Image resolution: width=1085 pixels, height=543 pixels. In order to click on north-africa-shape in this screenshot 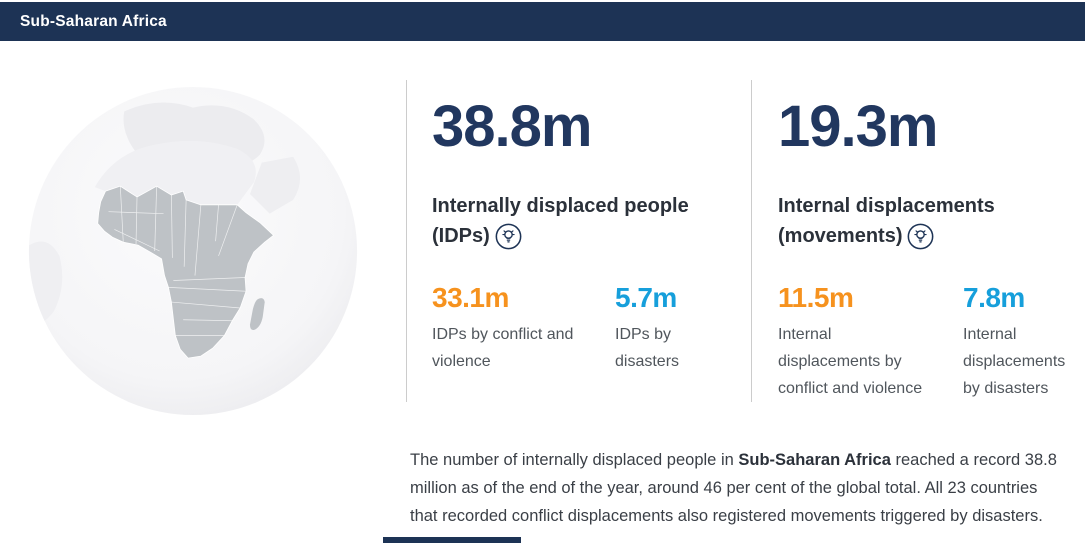, I will do `click(175, 172)`.